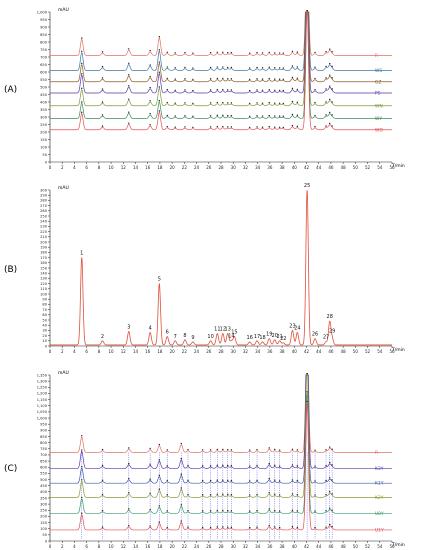 The height and width of the screenshot is (550, 440). What do you see at coordinates (74, 546) in the screenshot?
I see `x-tick-label: 4` at bounding box center [74, 546].